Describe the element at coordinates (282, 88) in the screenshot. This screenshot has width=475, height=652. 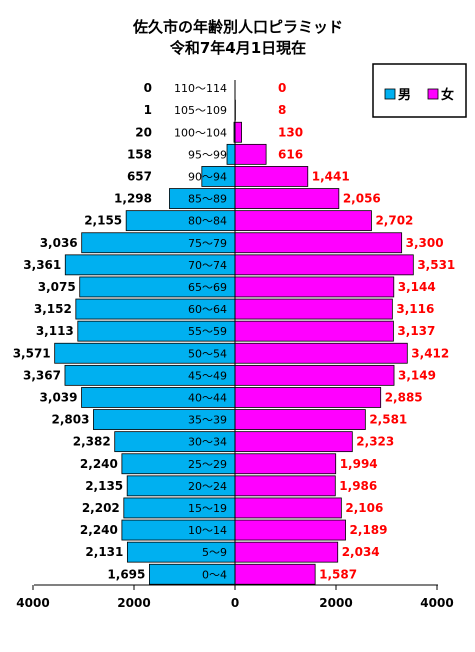
I see `female-value-label: 0` at that location.